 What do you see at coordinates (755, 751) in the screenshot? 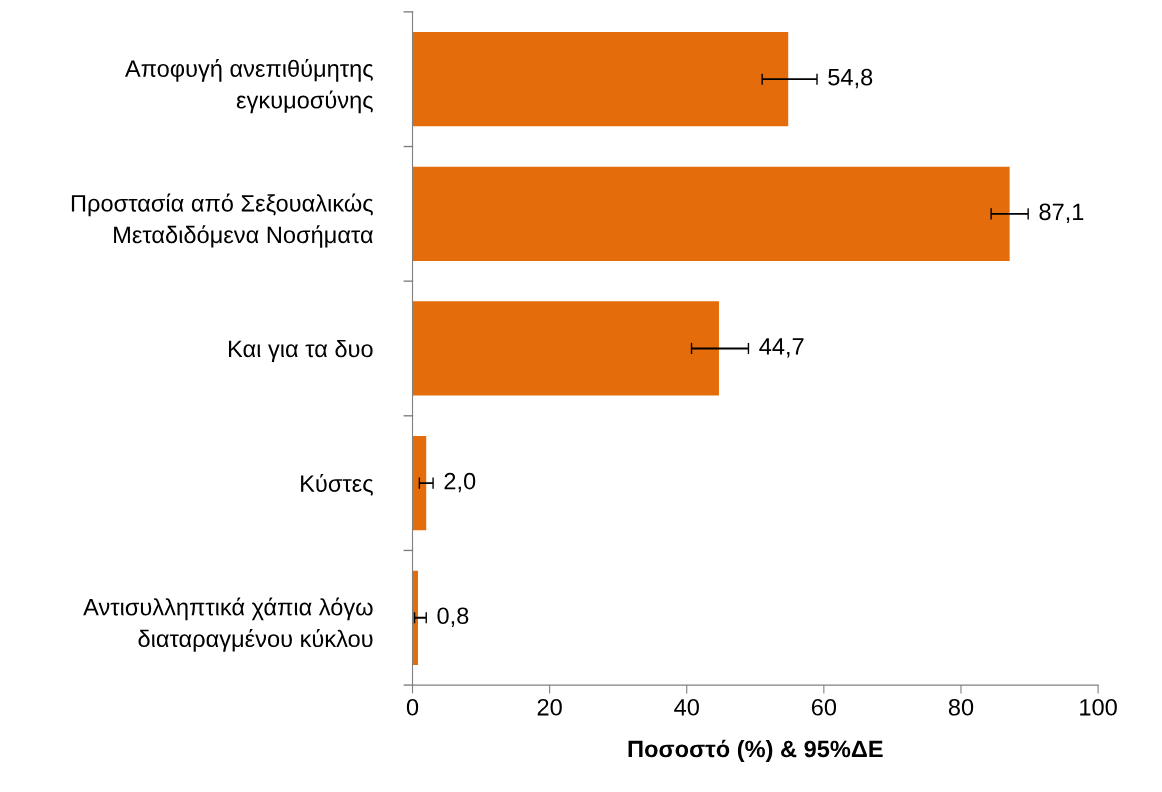
I see `x-axis-title: Ποσοστό (%) & 95%ΔΕ` at bounding box center [755, 751].